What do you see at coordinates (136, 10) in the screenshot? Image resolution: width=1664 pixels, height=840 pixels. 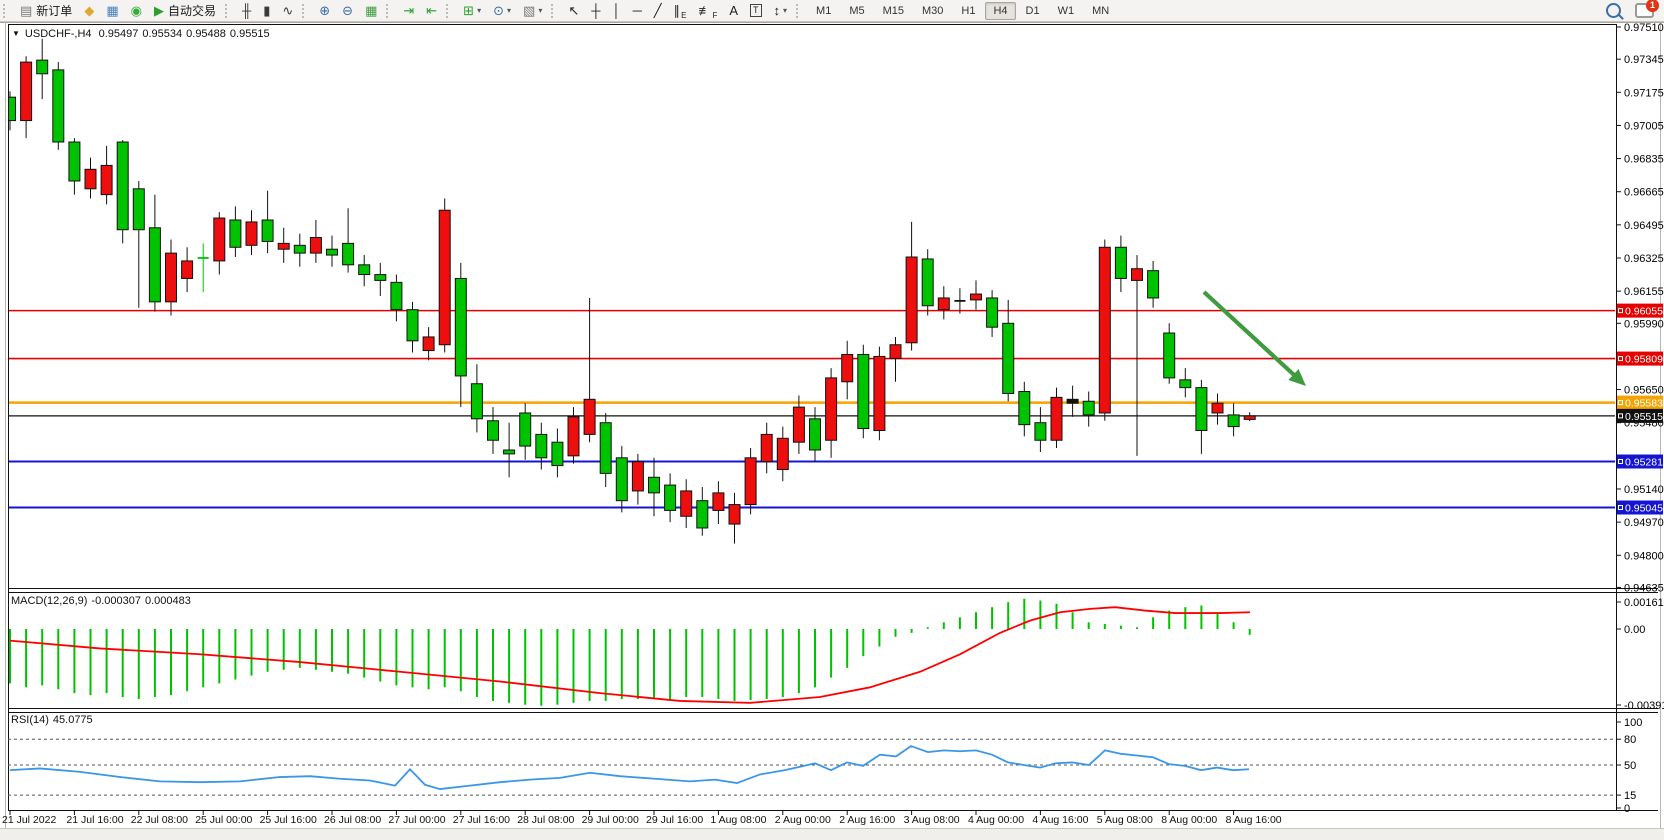 I see `signals-button: ◉` at bounding box center [136, 10].